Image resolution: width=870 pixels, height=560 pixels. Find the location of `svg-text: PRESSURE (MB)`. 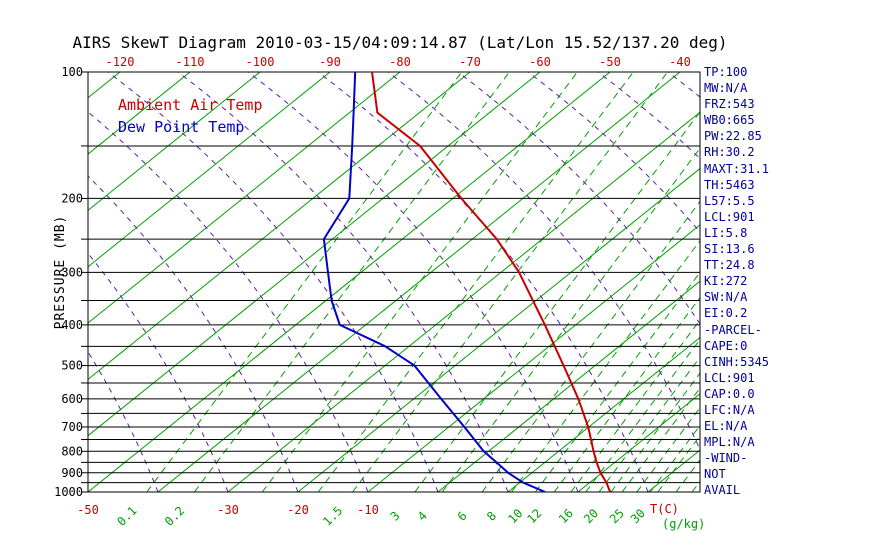

svg-text: PRESSURE (MB) is located at coordinates (60, 272).